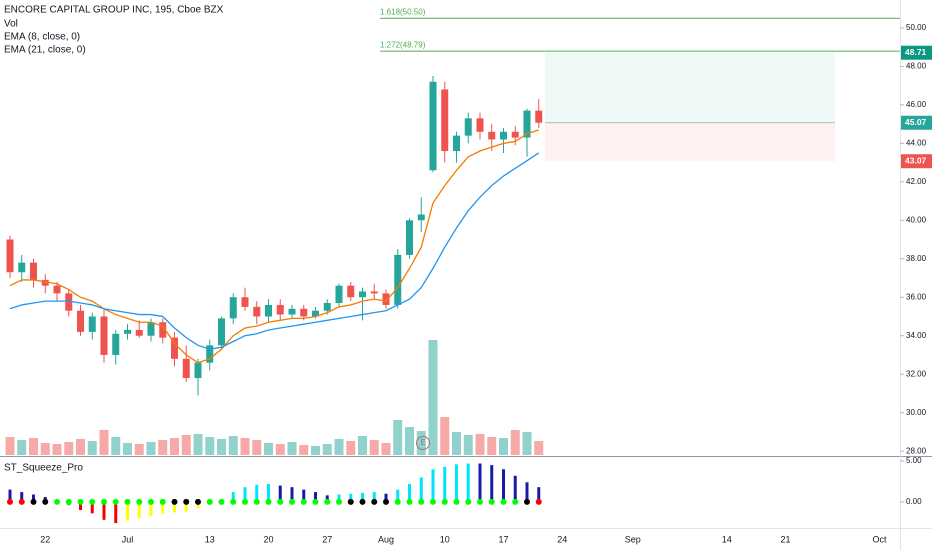  I want to click on x-tick-label: 22, so click(45, 539).